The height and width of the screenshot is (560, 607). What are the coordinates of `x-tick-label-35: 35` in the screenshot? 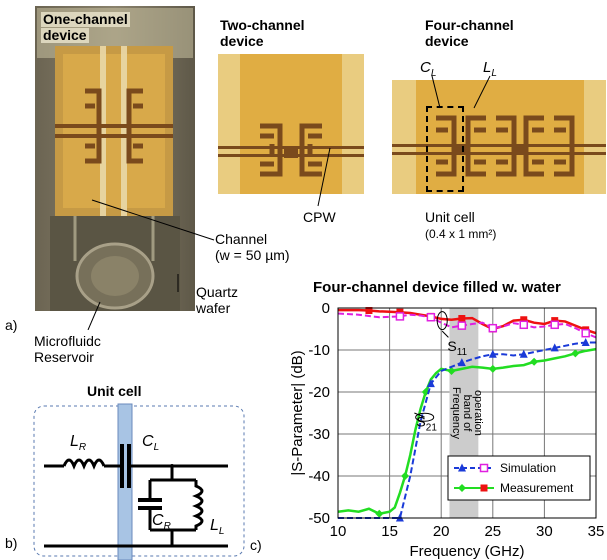 It's located at (596, 531).